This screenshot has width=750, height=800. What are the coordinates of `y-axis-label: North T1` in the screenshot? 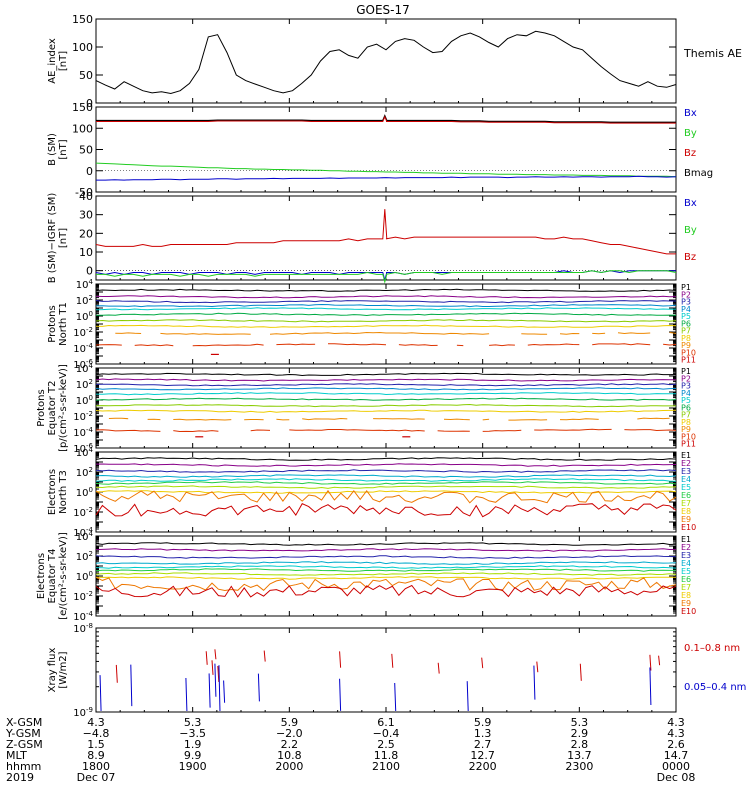 It's located at (63, 324).